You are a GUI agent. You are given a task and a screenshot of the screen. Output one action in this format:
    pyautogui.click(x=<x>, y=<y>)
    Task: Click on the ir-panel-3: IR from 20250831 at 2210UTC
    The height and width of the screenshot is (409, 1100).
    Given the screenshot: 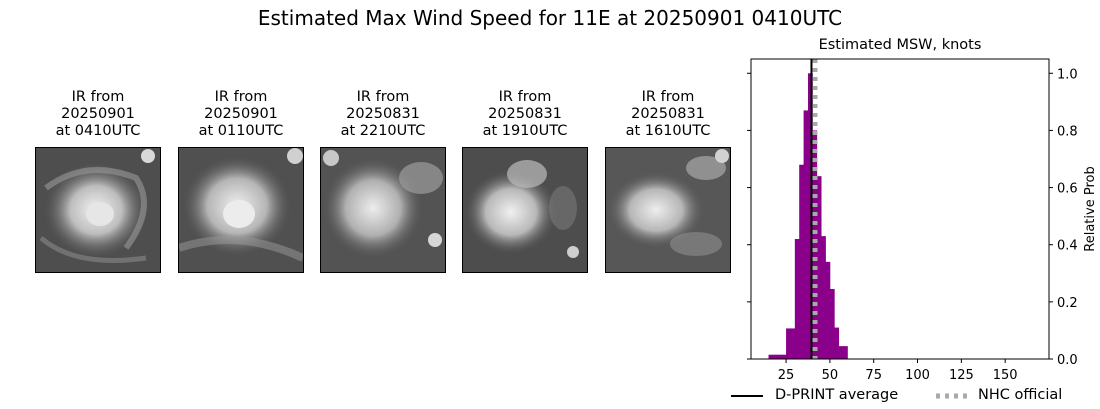 What is the action you would take?
    pyautogui.click(x=383, y=181)
    